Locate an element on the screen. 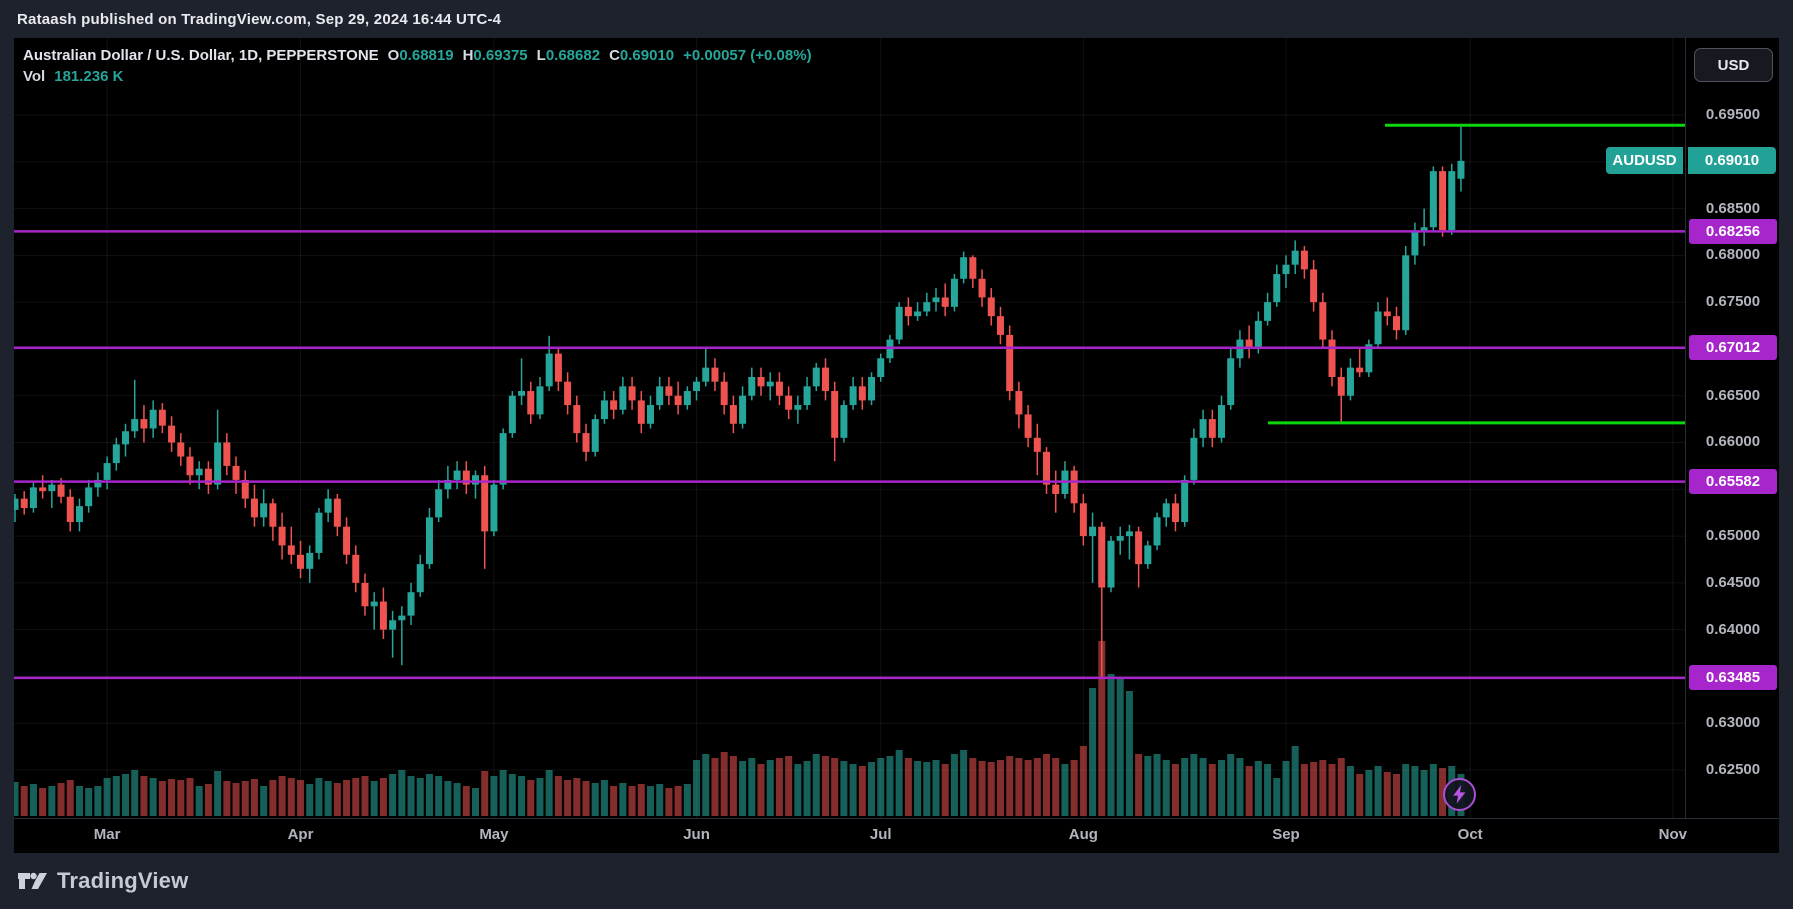 The image size is (1793, 909). tradingview-logo-icon is located at coordinates (32, 881).